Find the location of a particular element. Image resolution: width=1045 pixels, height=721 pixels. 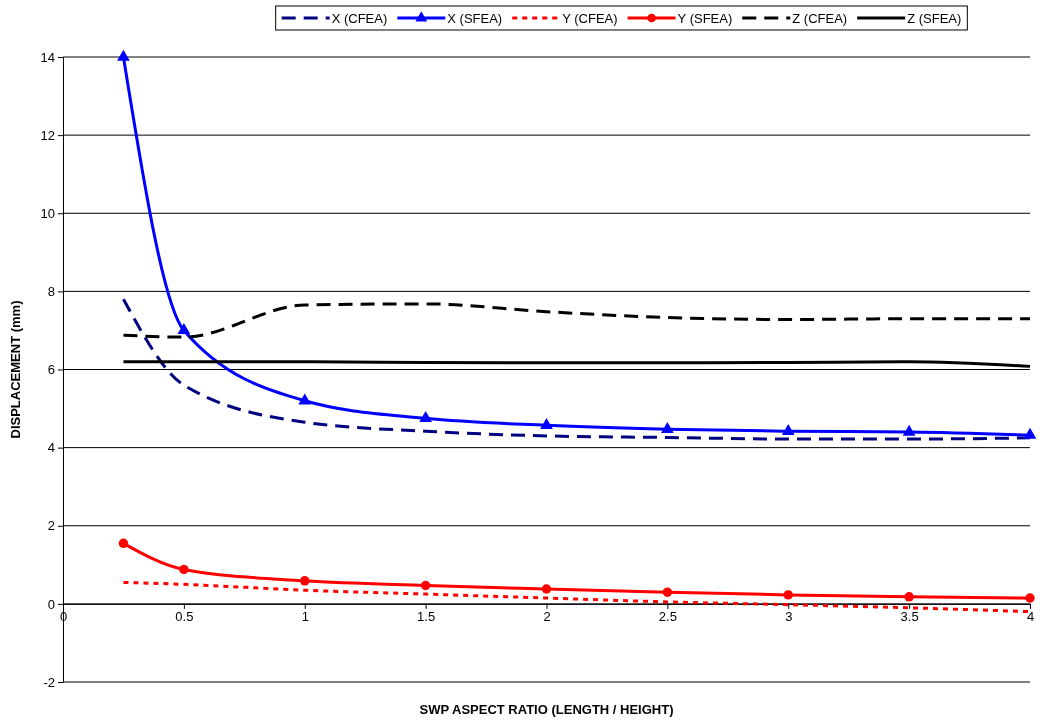

x-tick-label: 3 is located at coordinates (789, 617).